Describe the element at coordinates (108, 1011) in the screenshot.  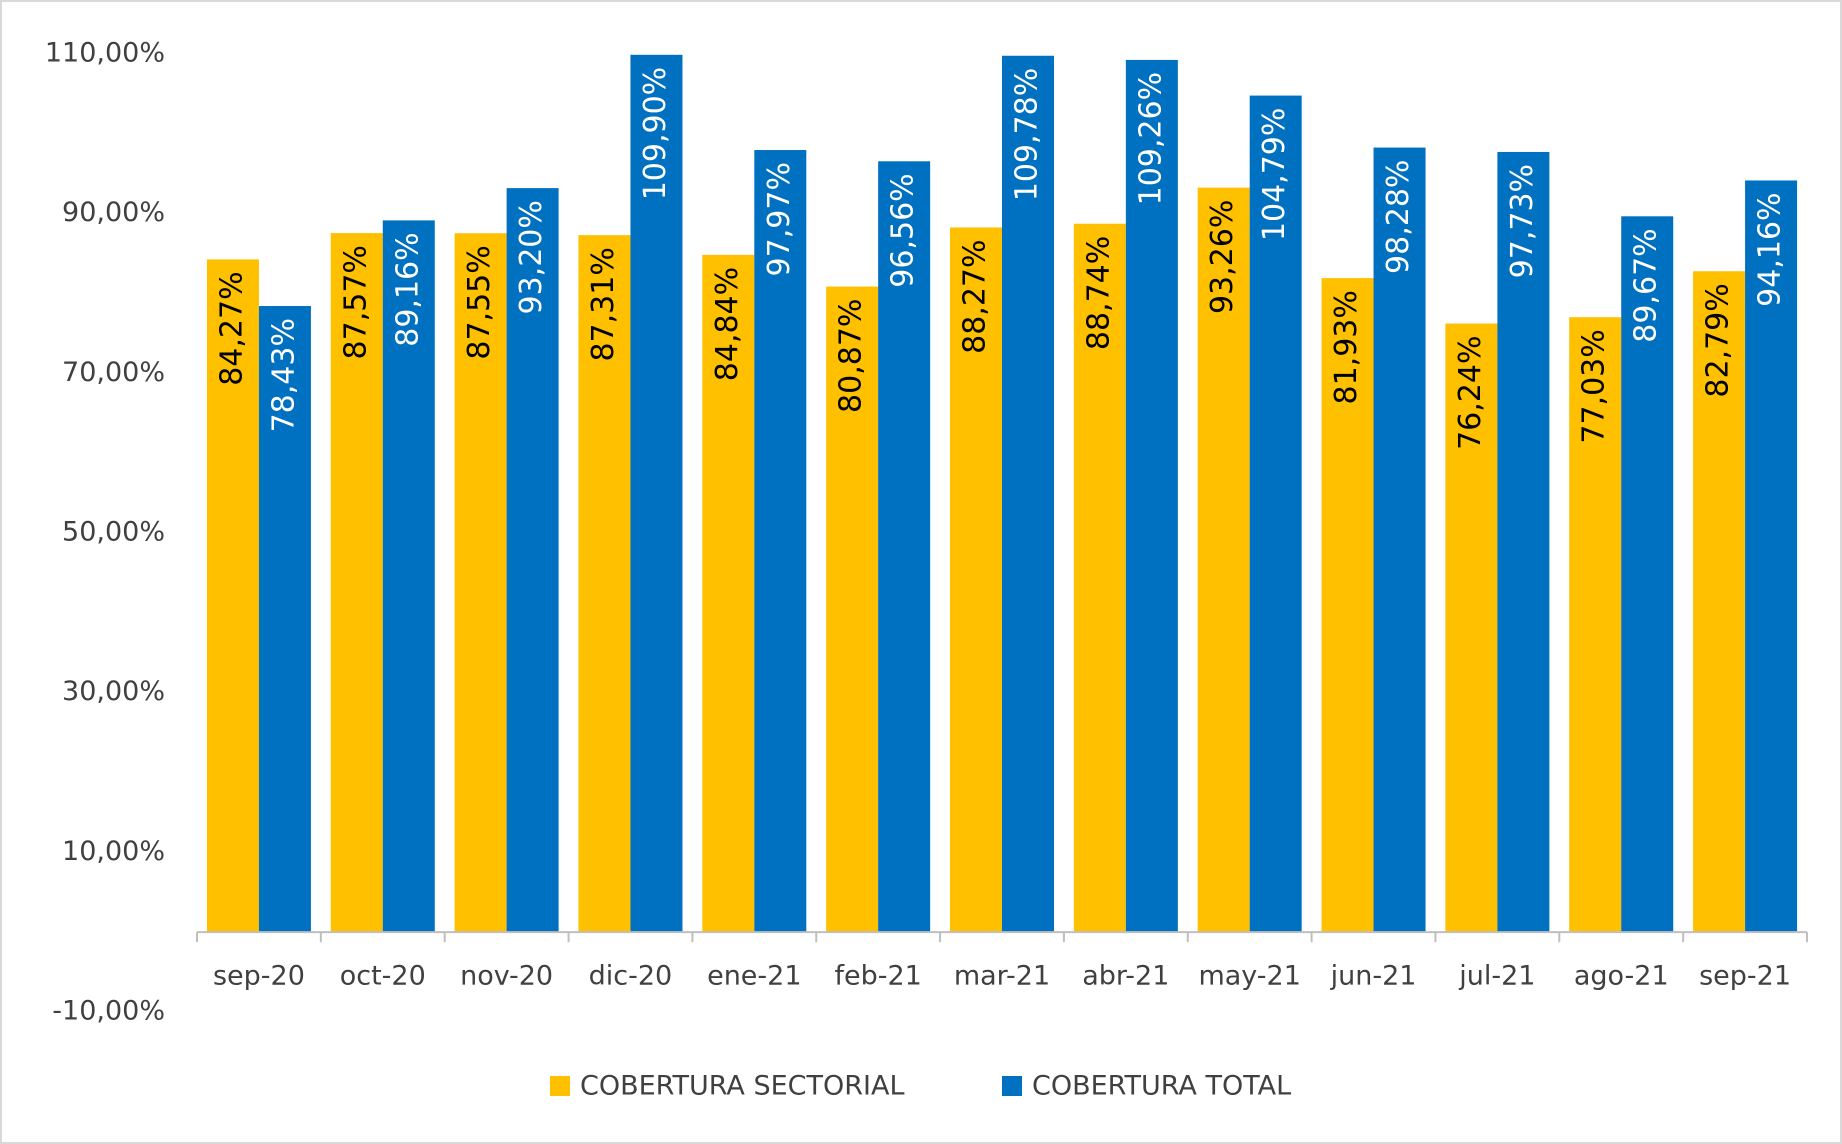
I see `y-tick-label: -10,00%` at that location.